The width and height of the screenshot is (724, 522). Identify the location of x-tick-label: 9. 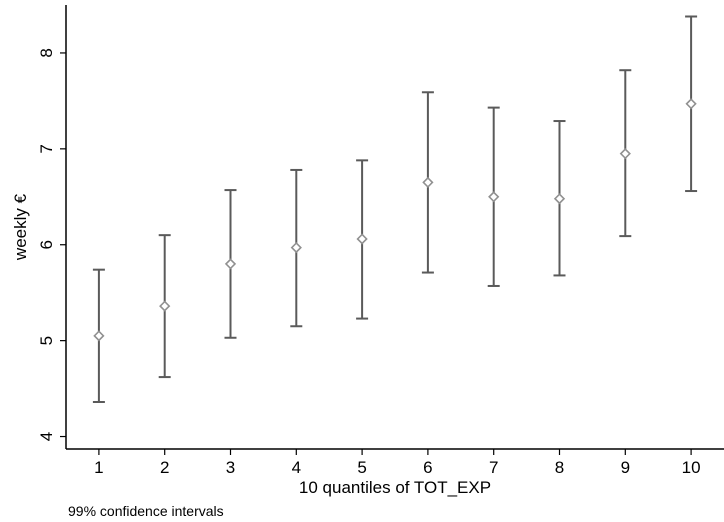
(625, 467).